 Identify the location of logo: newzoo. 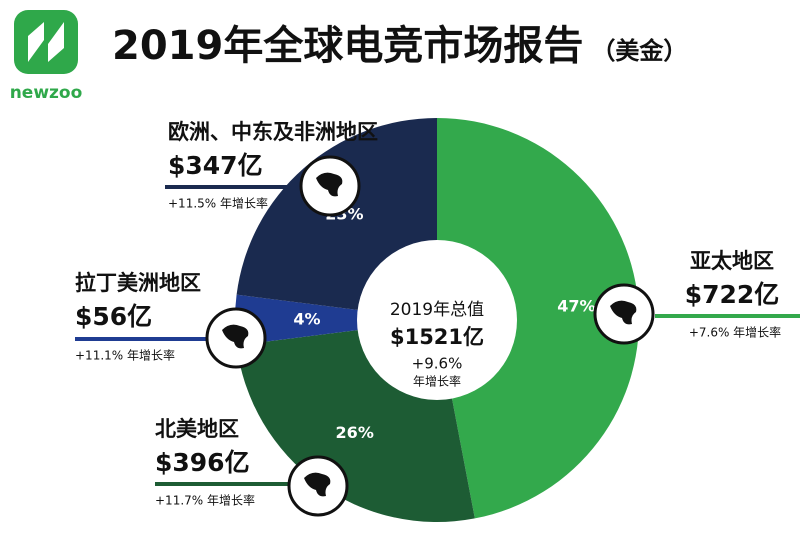
(46, 56).